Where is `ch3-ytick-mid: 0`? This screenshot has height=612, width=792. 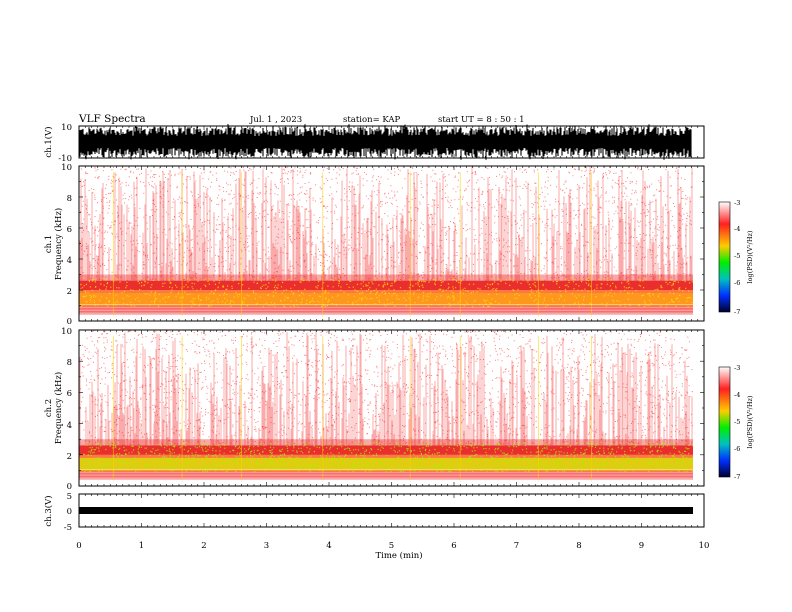 ch3-ytick-mid: 0 is located at coordinates (69, 512).